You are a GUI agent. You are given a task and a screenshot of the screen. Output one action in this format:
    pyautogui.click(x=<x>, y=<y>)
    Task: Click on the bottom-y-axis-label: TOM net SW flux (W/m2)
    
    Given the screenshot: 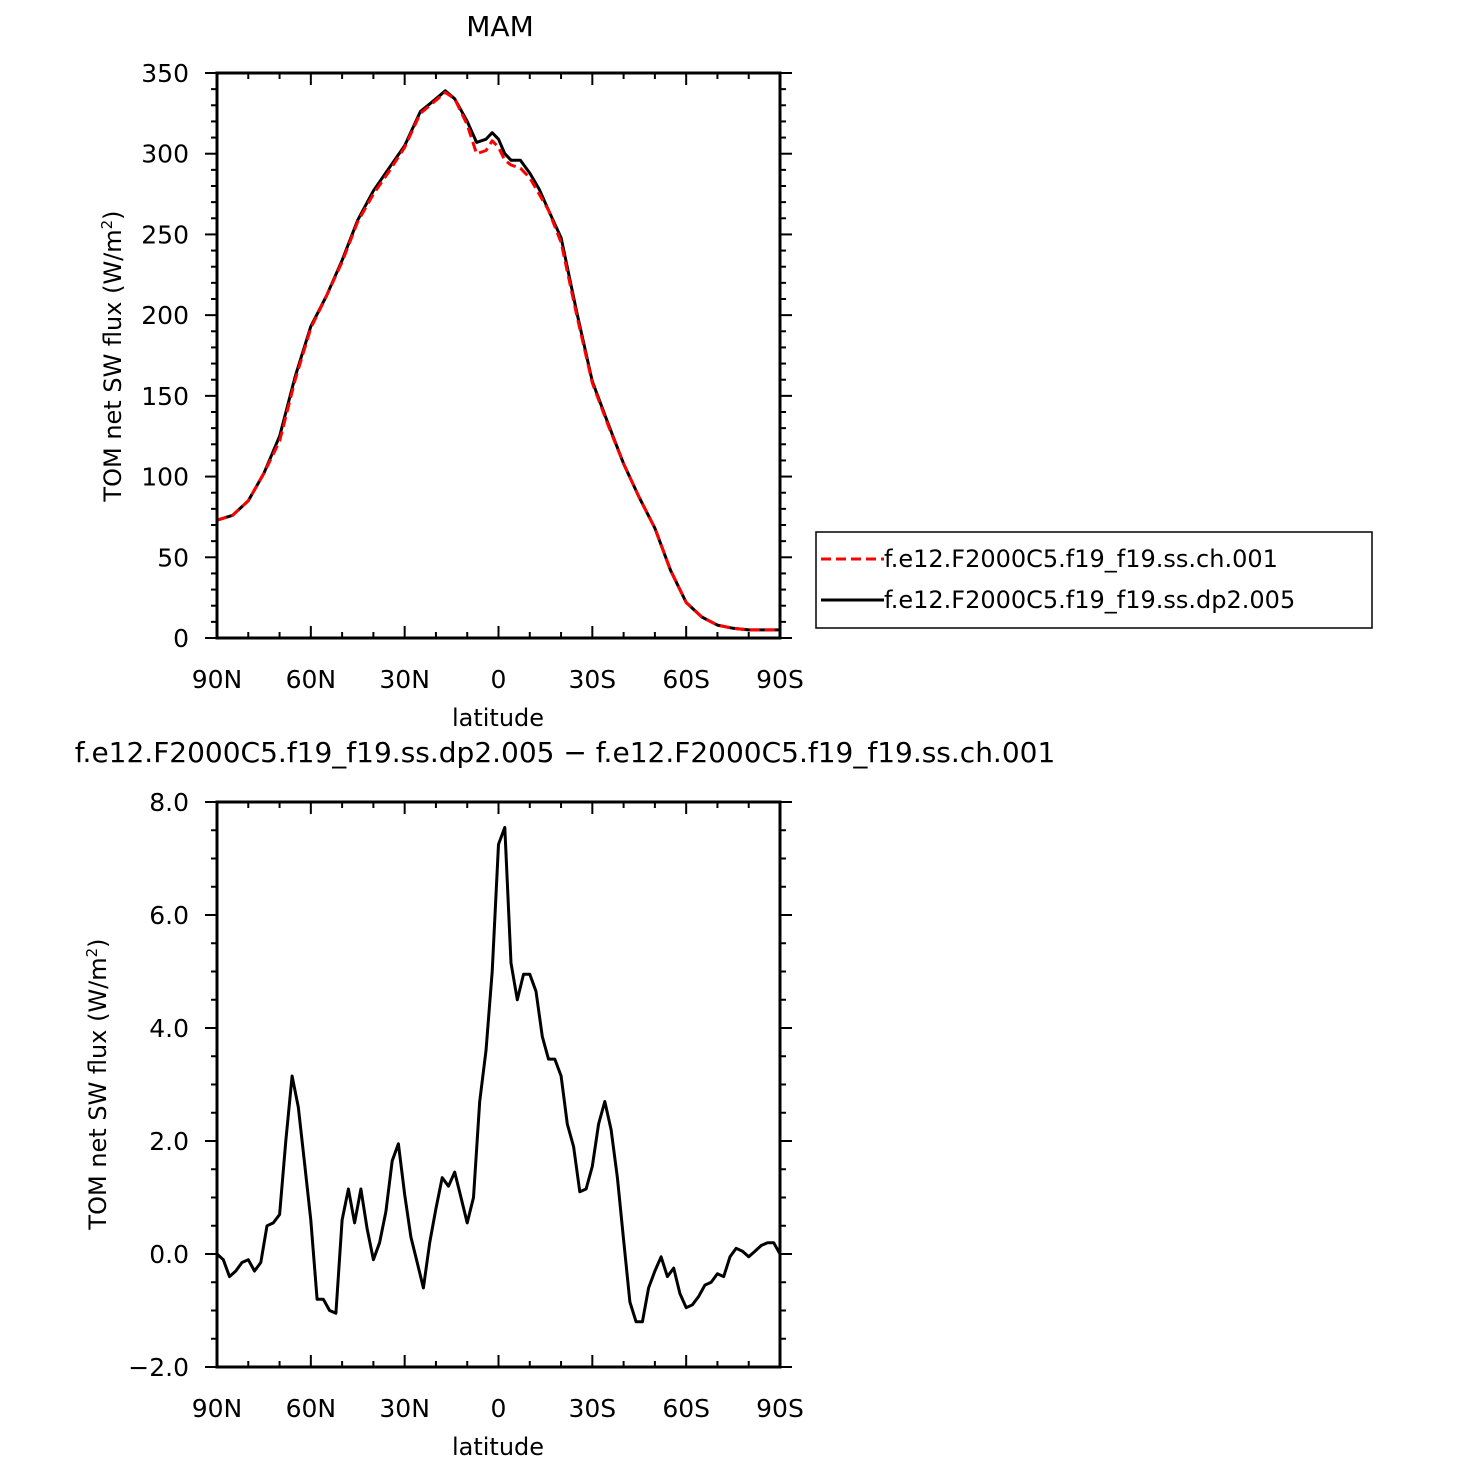 What is the action you would take?
    pyautogui.click(x=97, y=1084)
    